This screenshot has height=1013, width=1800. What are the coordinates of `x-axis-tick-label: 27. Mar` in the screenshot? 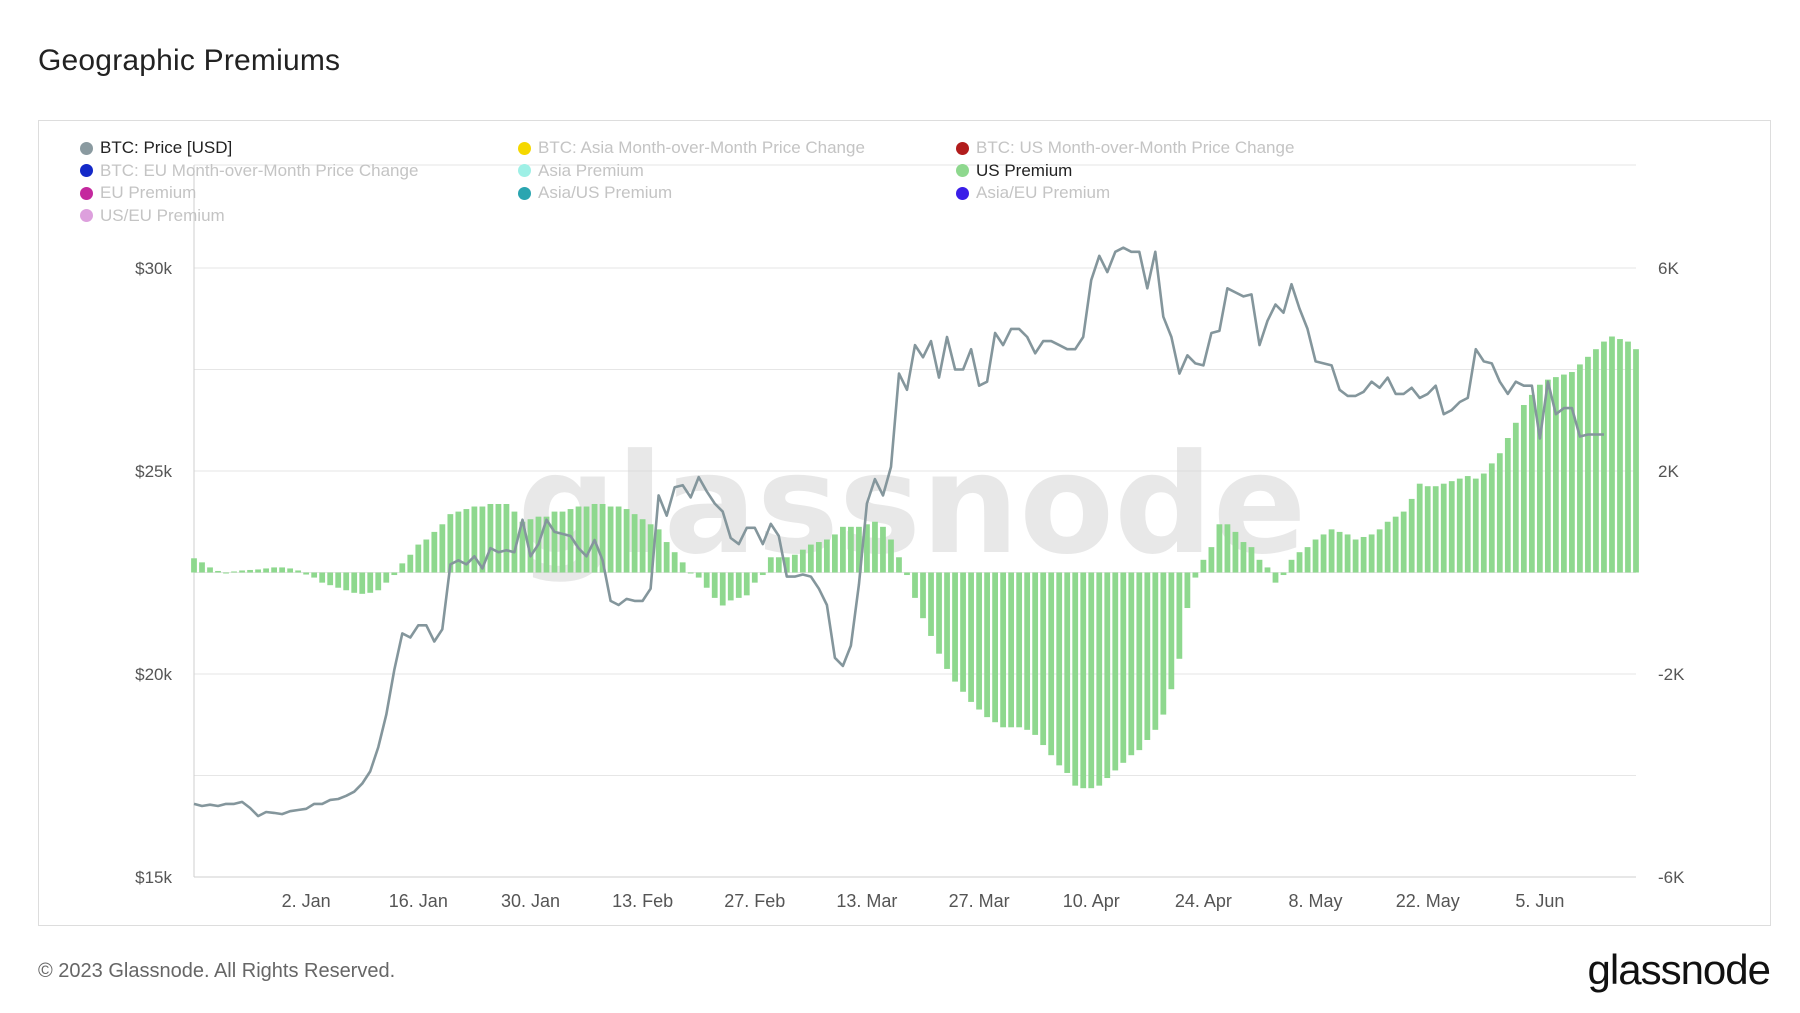 It's located at (979, 901).